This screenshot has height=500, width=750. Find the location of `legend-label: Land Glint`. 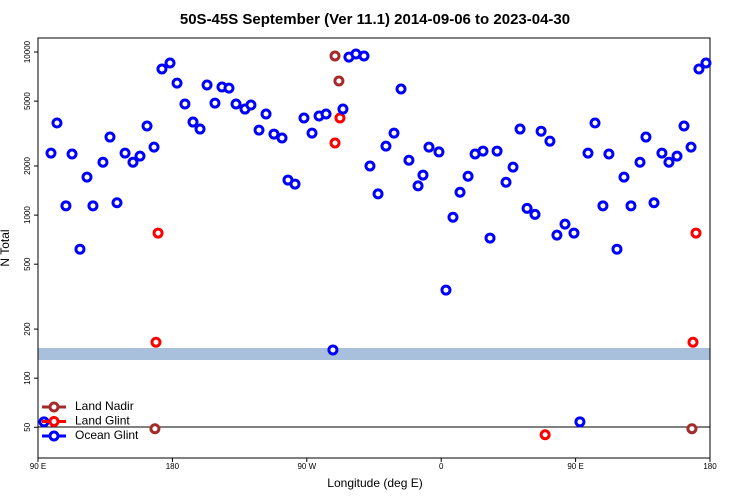

legend-label: Land Glint is located at coordinates (102, 421).